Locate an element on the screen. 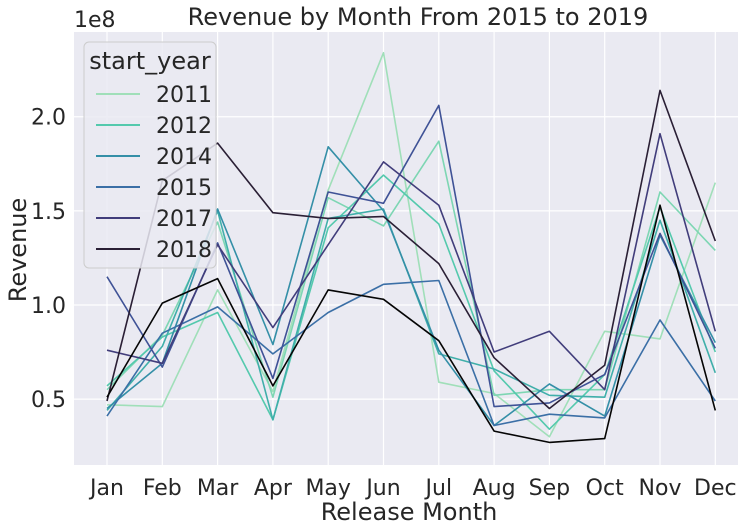 The width and height of the screenshot is (751, 529). legend-label: 2015 is located at coordinates (184, 188).